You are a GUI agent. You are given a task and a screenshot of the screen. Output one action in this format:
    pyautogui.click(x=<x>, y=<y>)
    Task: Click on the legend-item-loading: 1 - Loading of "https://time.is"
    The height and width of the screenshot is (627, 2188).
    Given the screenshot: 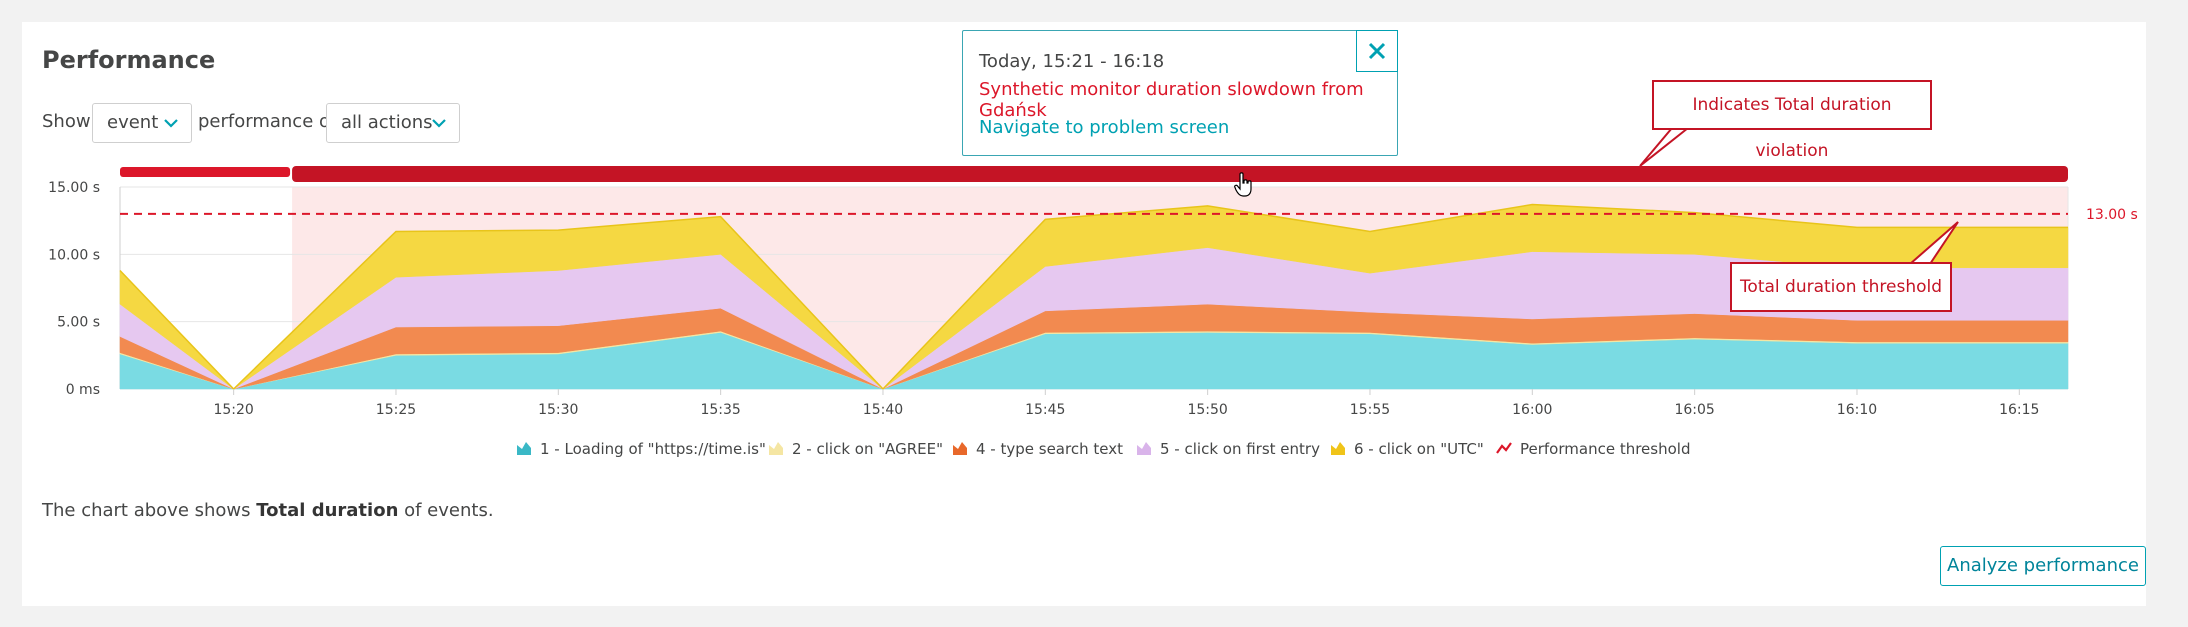 What is the action you would take?
    pyautogui.click(x=641, y=449)
    